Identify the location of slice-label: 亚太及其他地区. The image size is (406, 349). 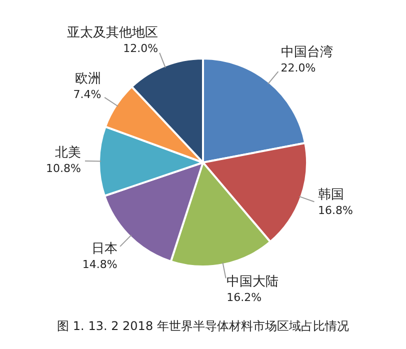
(112, 32).